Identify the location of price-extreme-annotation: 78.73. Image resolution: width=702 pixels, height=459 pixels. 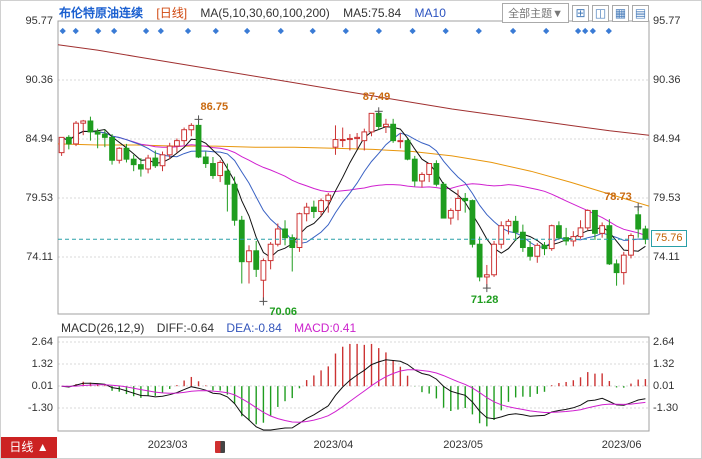
(618, 196).